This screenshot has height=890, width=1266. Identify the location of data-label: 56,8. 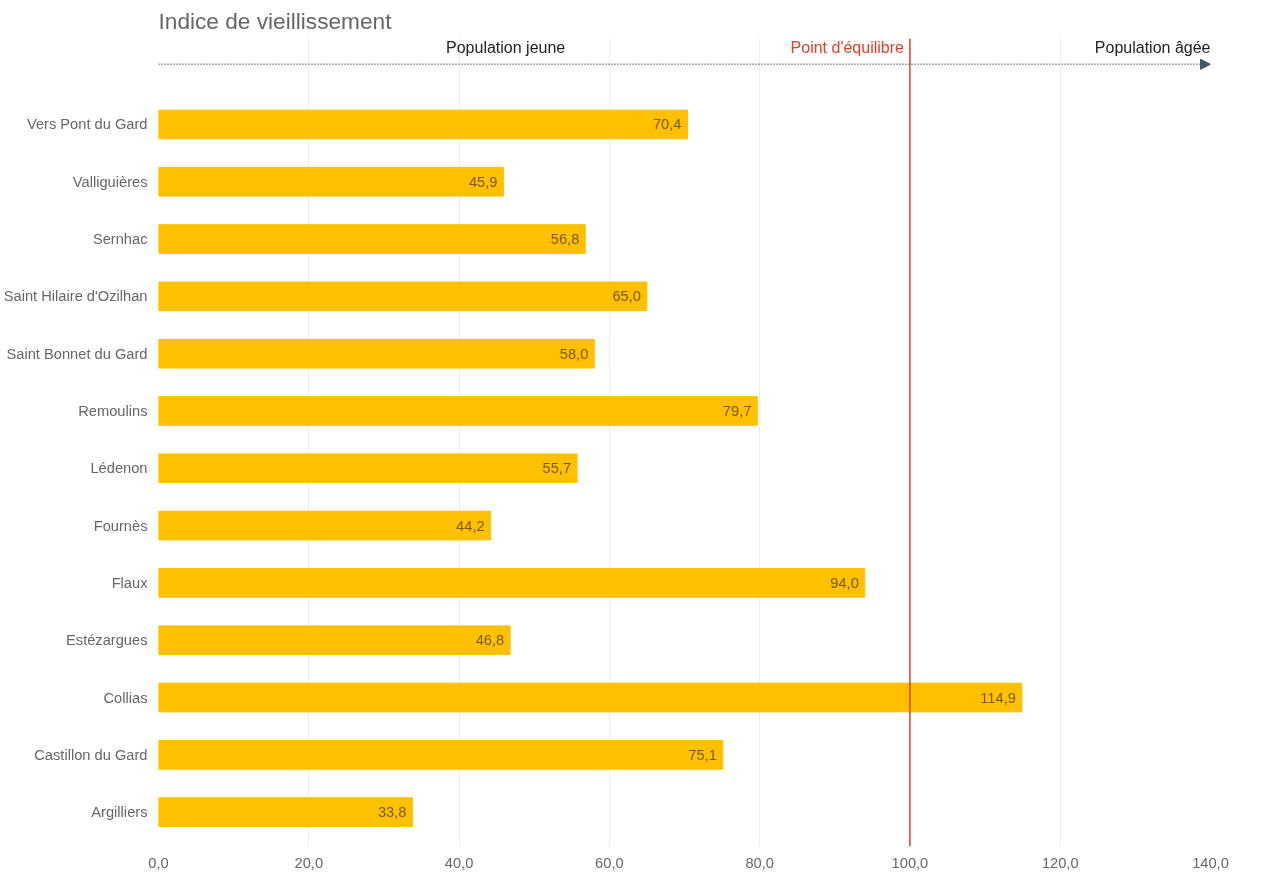
(565, 239).